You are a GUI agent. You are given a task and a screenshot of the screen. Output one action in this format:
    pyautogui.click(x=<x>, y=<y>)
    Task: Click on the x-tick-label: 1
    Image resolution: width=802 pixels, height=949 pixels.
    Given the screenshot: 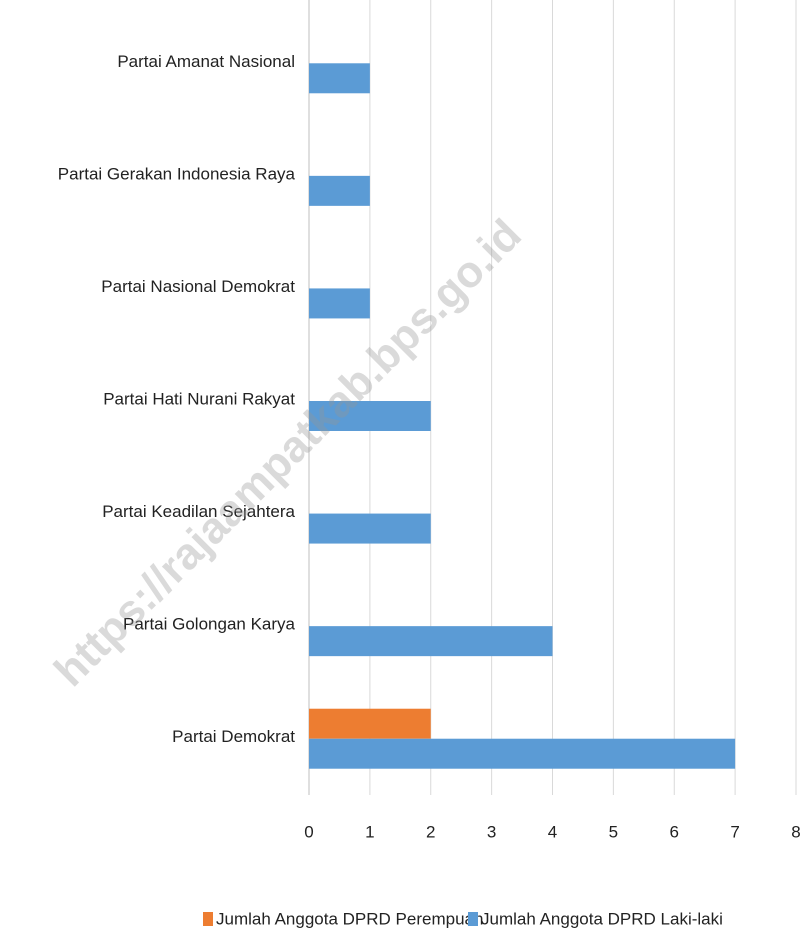 What is the action you would take?
    pyautogui.click(x=369, y=831)
    